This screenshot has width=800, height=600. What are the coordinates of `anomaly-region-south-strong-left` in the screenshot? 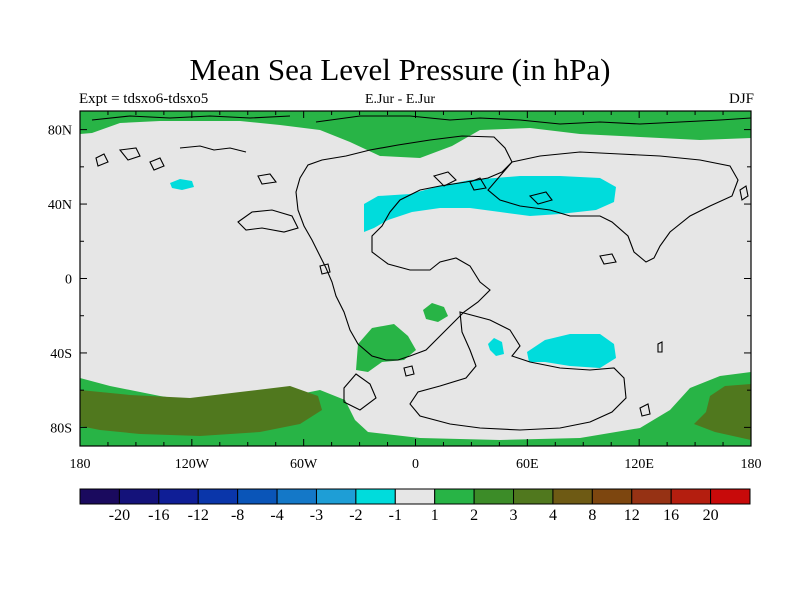 It's located at (201, 411).